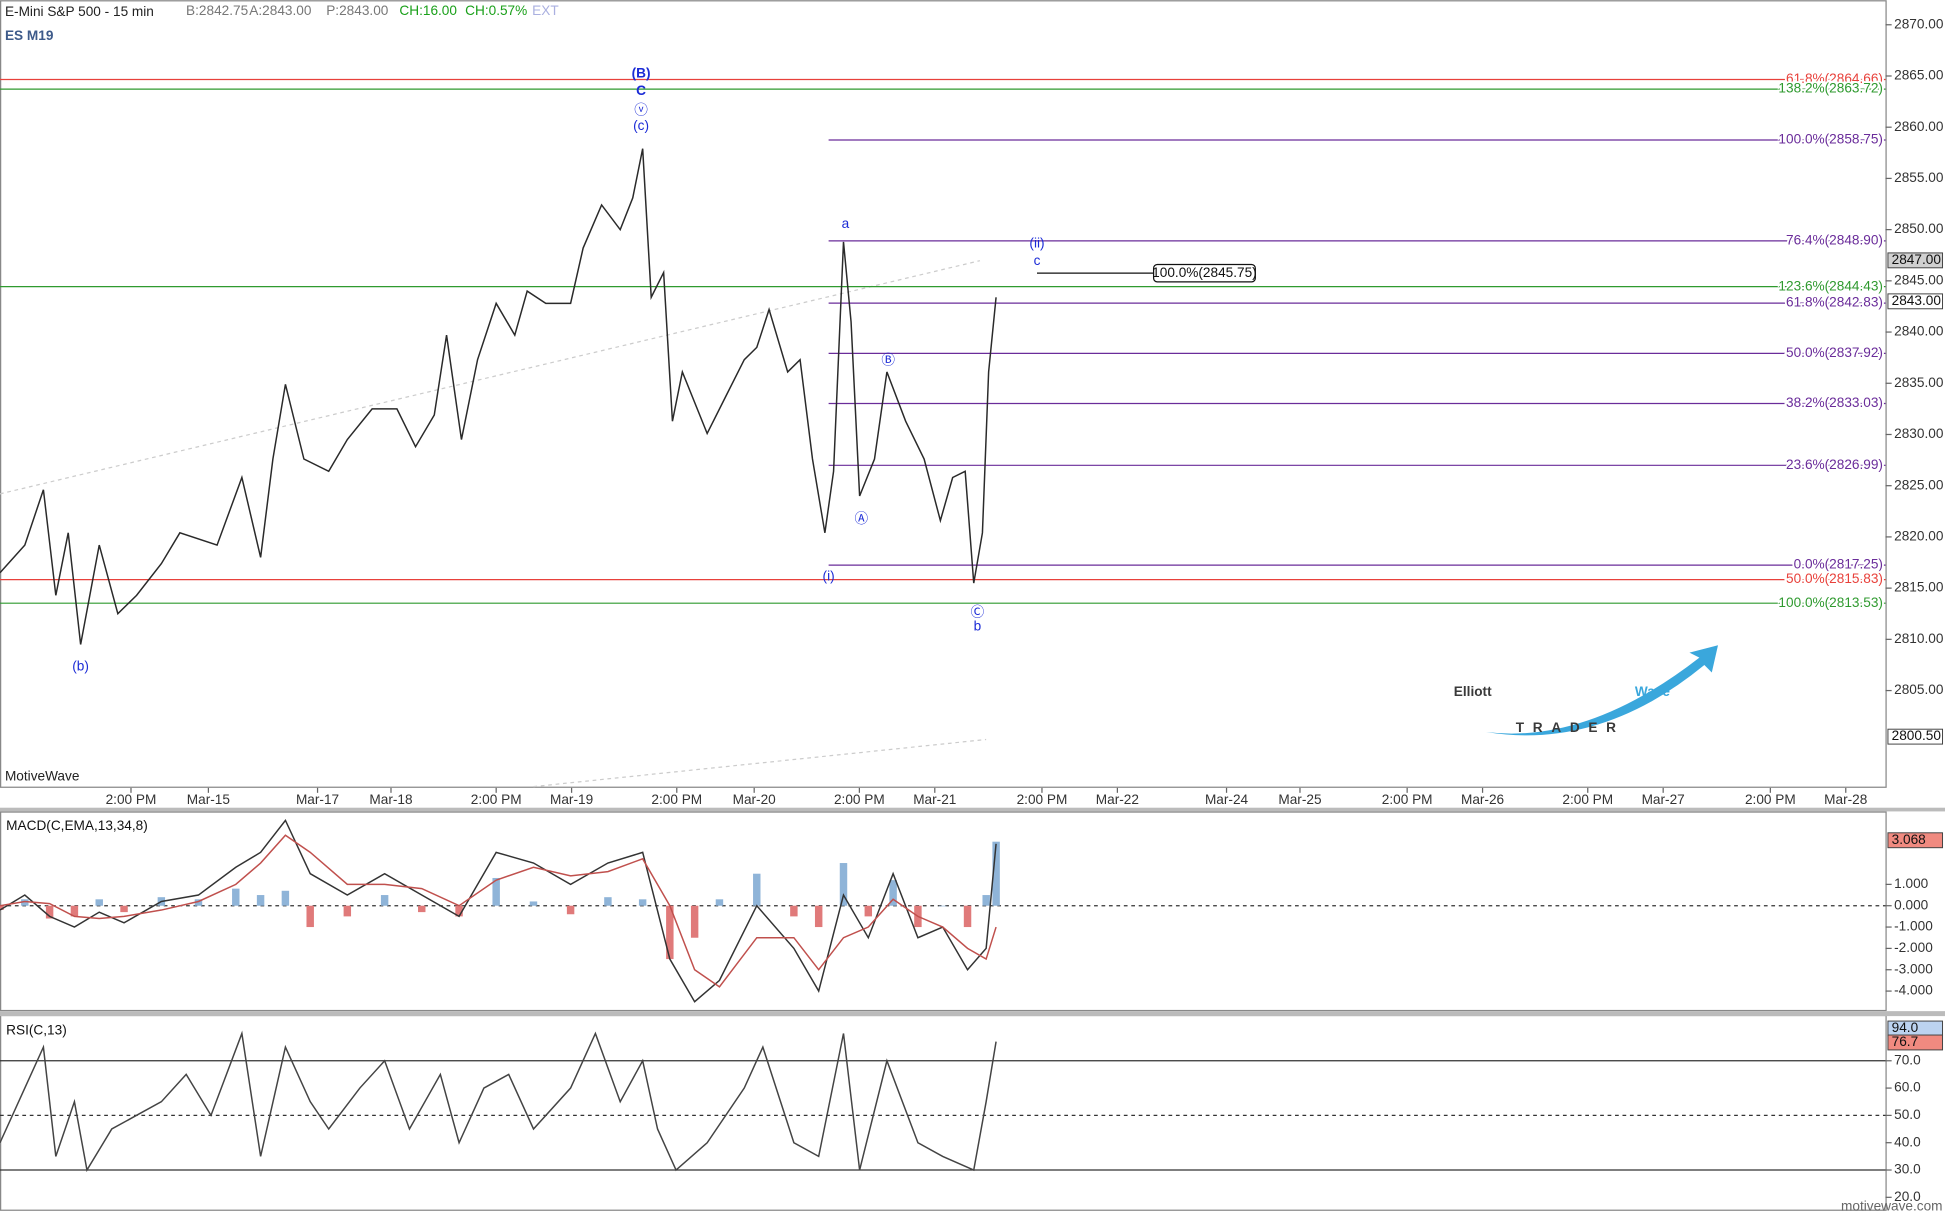 The width and height of the screenshot is (1945, 1216). Describe the element at coordinates (888, 359) in the screenshot. I see `wave-label: Ⓑ` at that location.